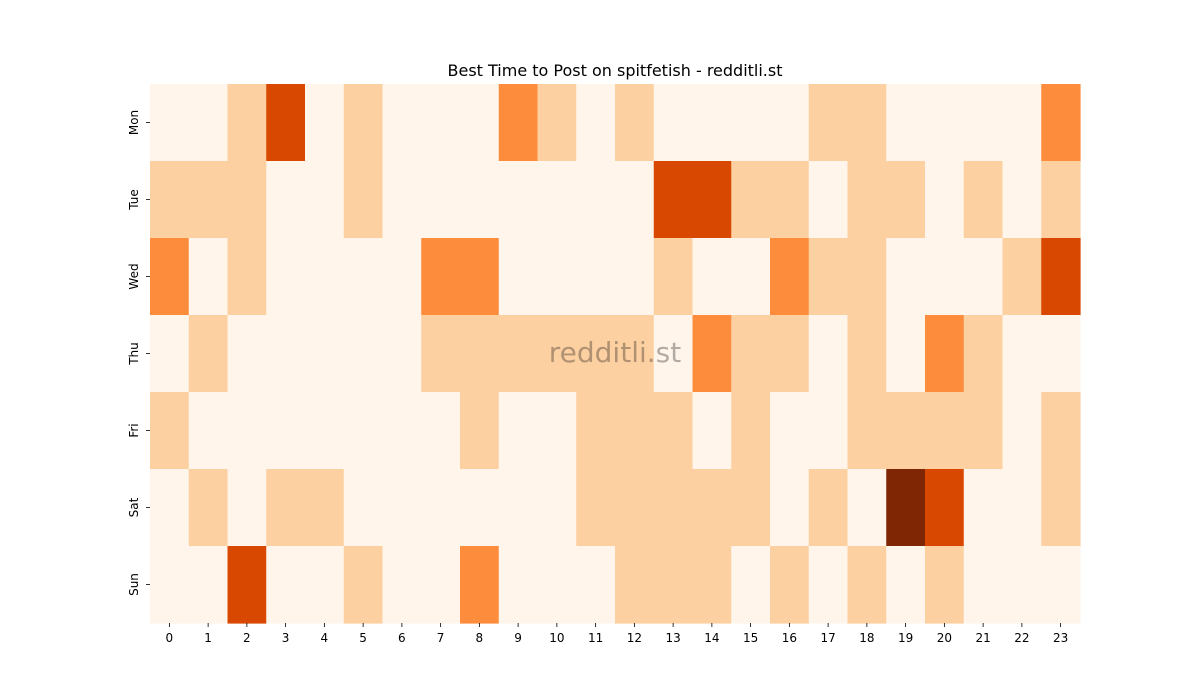  Describe the element at coordinates (905, 638) in the screenshot. I see `x-tick-label: 19` at that location.